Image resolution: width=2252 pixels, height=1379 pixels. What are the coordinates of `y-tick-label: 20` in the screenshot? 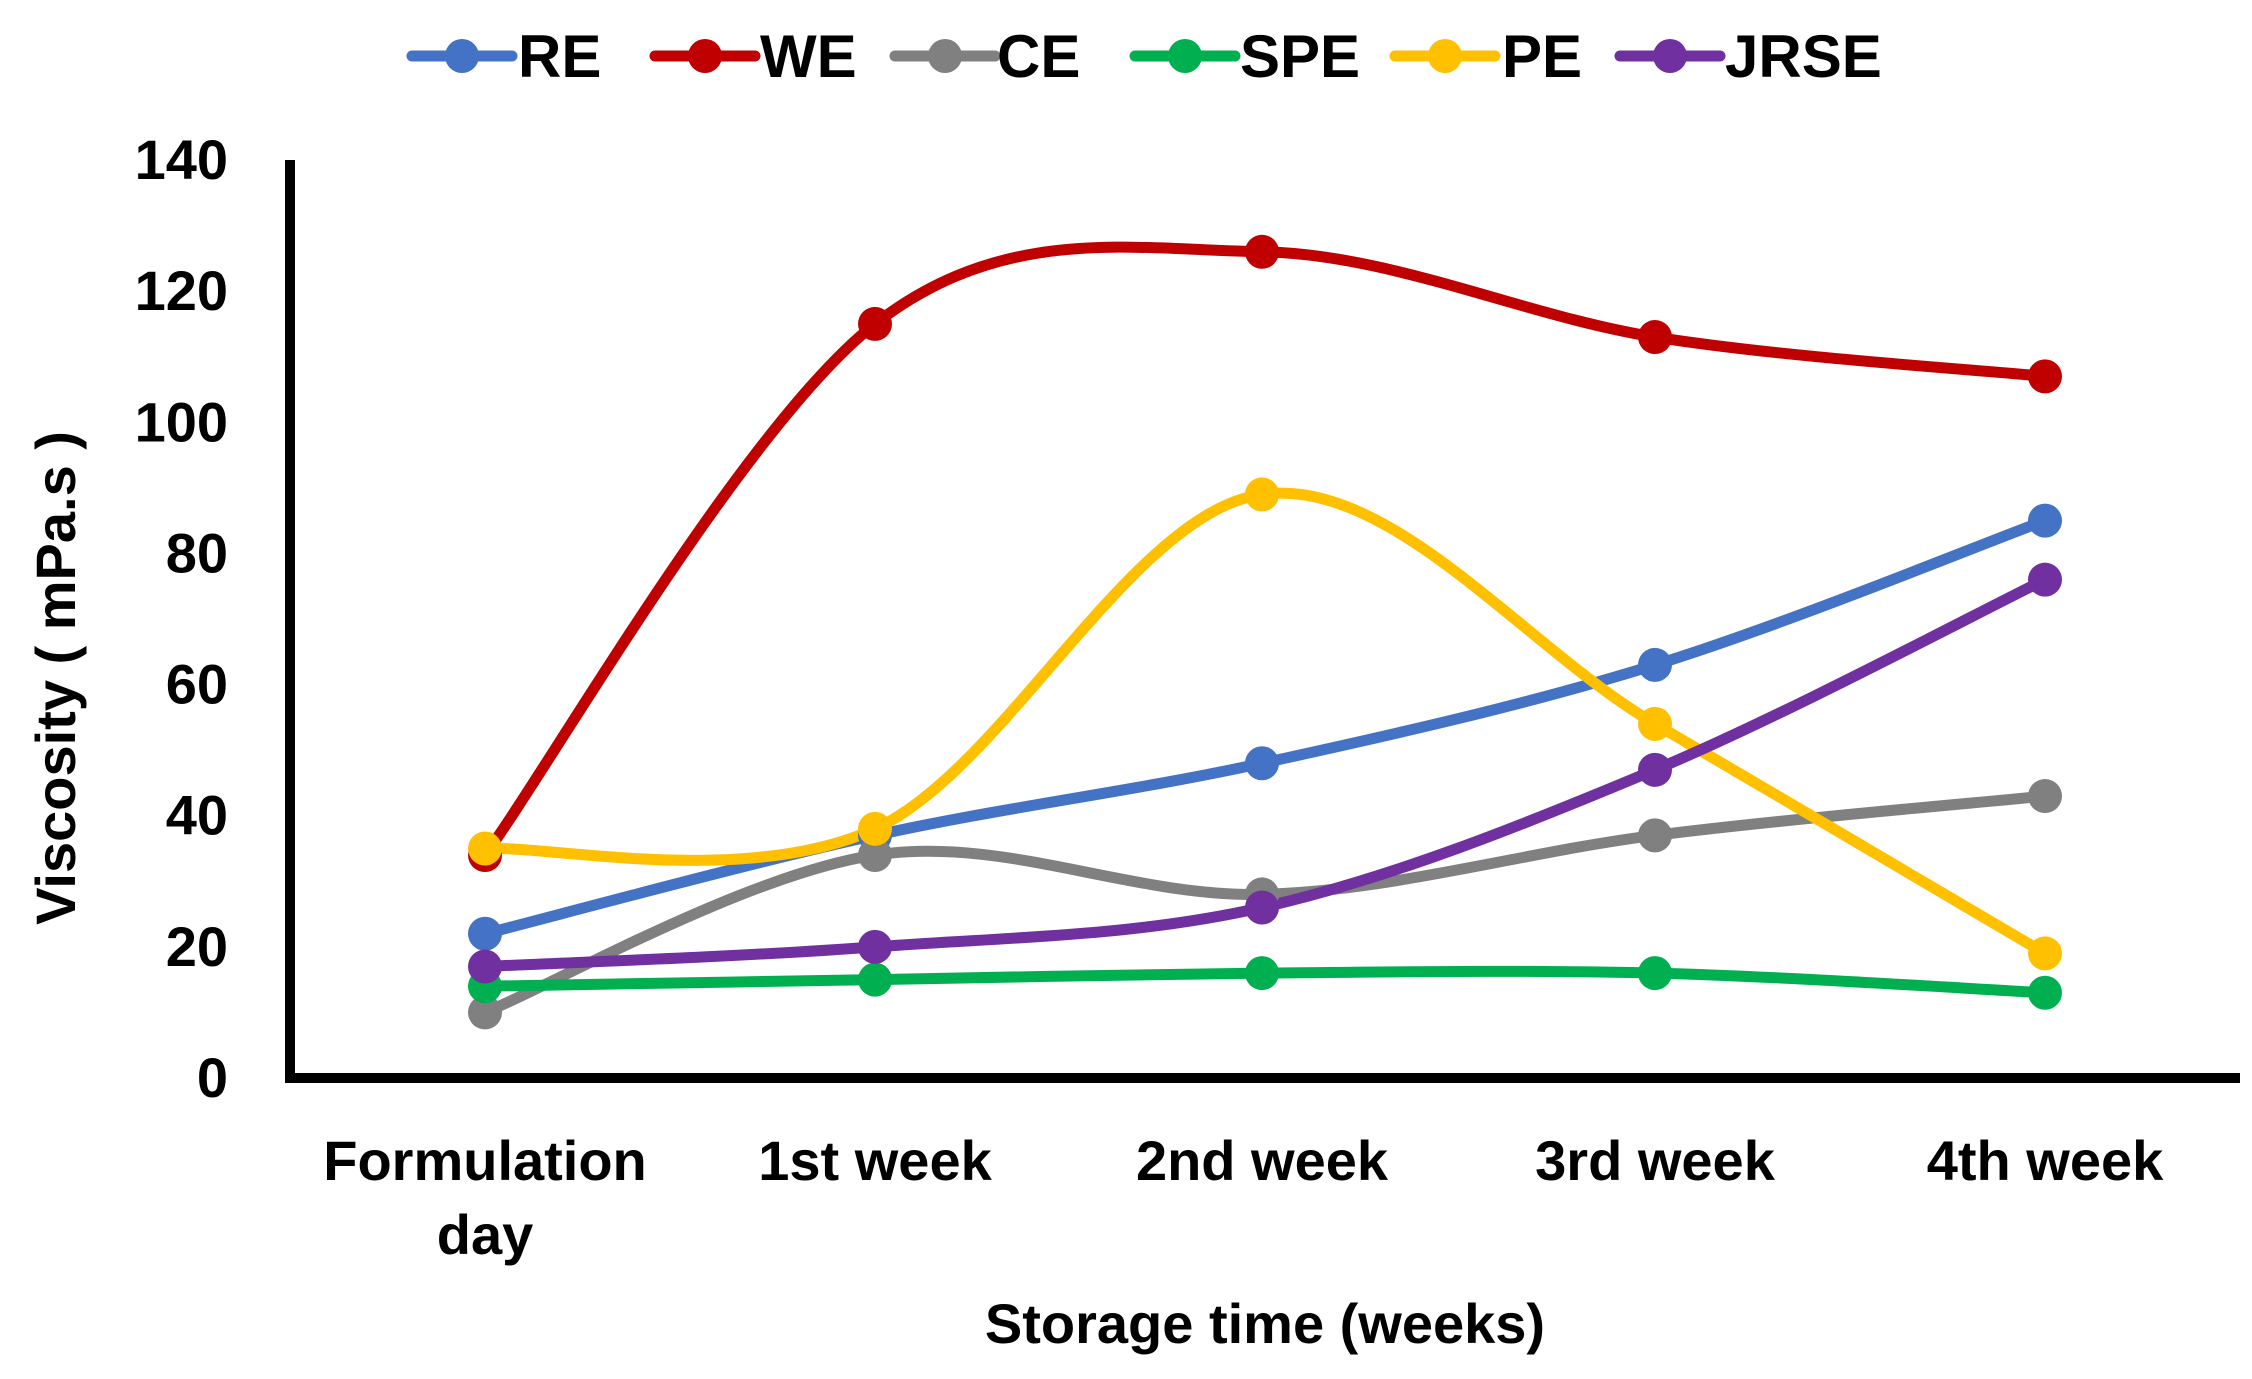 It's located at (197, 946).